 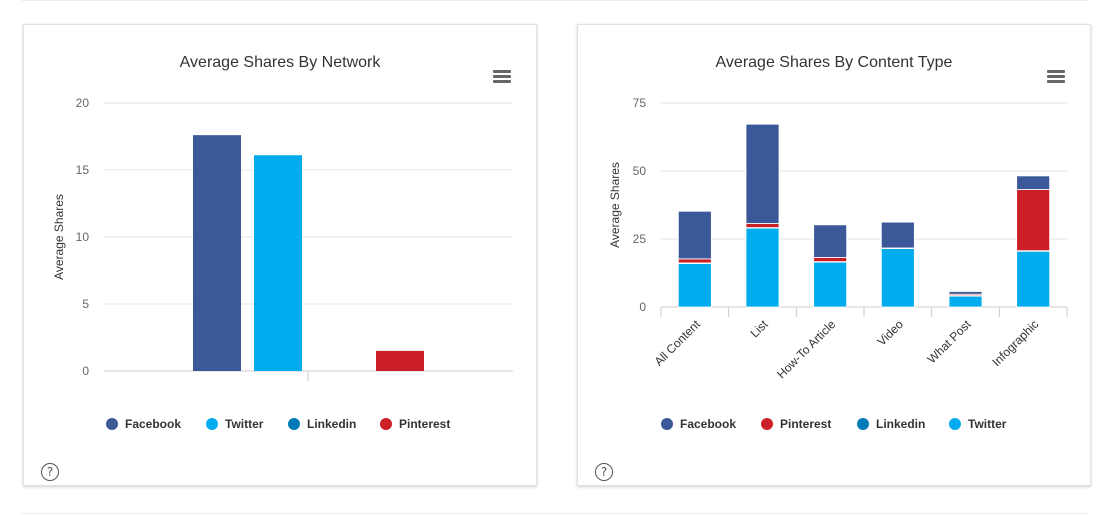 I want to click on chart-legend: Facebook Pinterest Linkedin Twitter, so click(x=834, y=426).